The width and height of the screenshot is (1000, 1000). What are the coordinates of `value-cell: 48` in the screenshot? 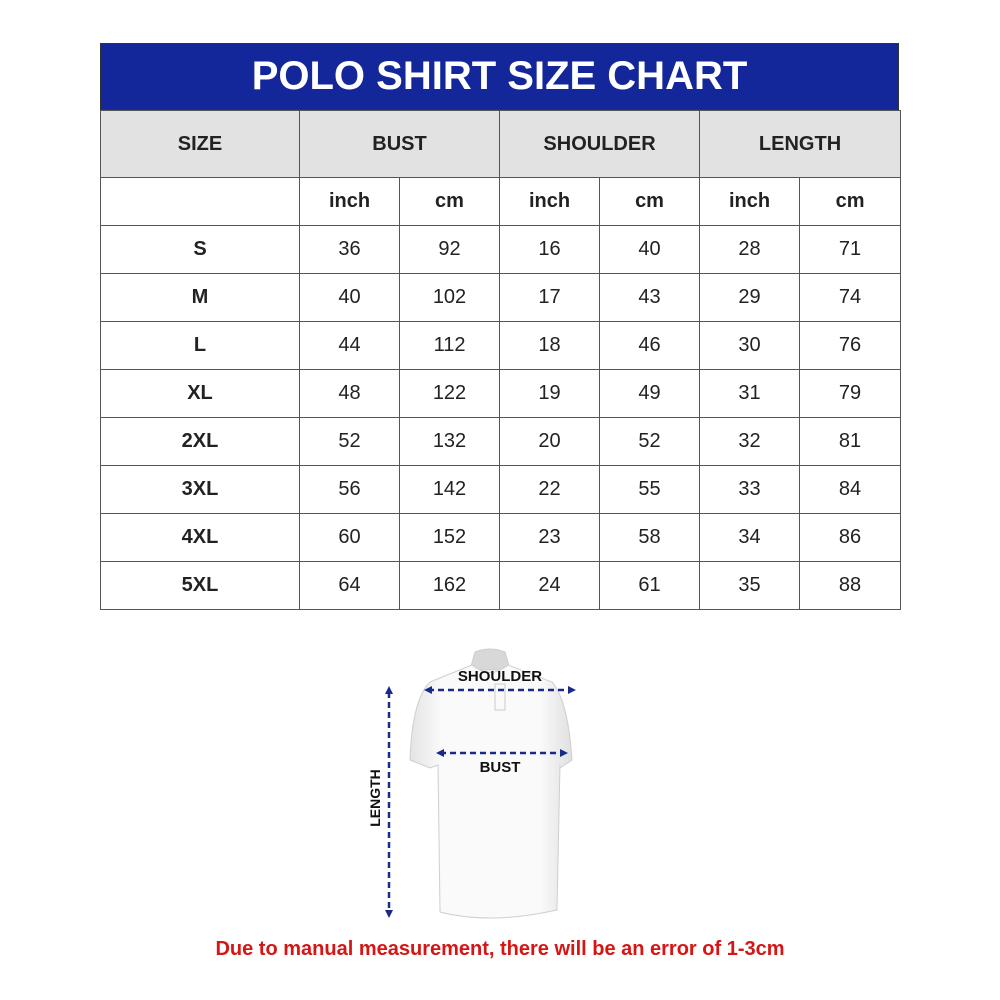 It's located at (349, 393).